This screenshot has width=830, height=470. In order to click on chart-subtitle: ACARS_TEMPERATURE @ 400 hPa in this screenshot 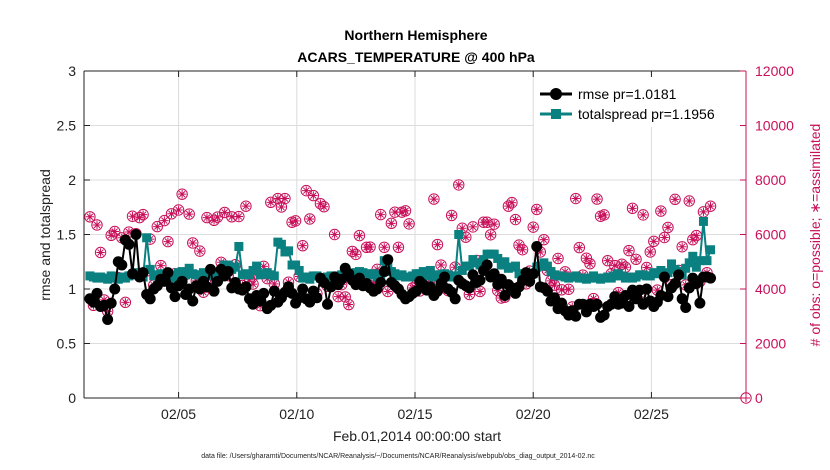, I will do `click(416, 57)`.